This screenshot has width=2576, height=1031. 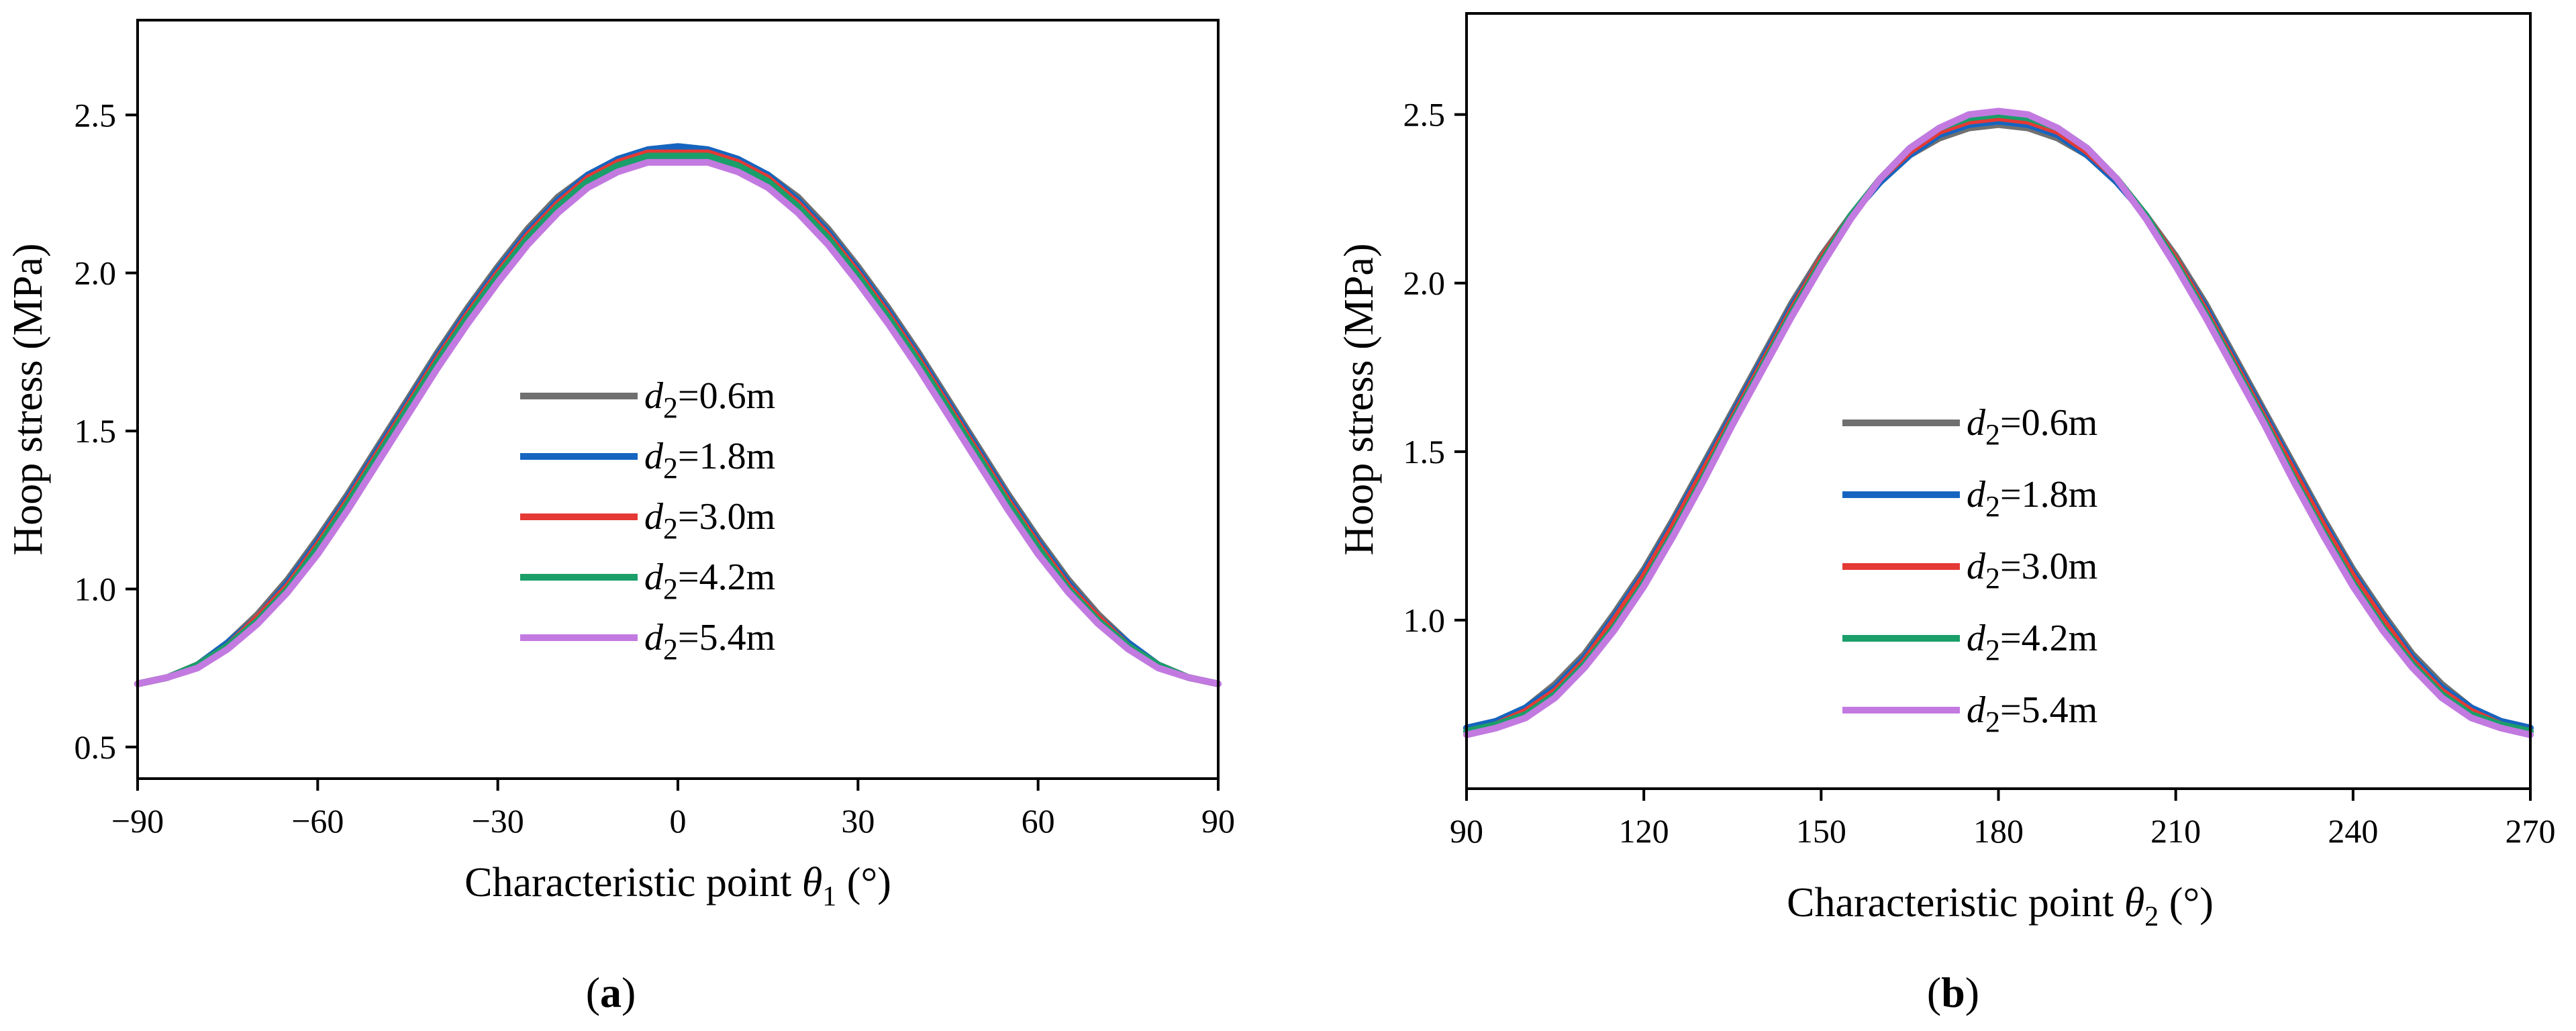 I want to click on x-axis-title-unit-b: (°), so click(x=2186, y=903).